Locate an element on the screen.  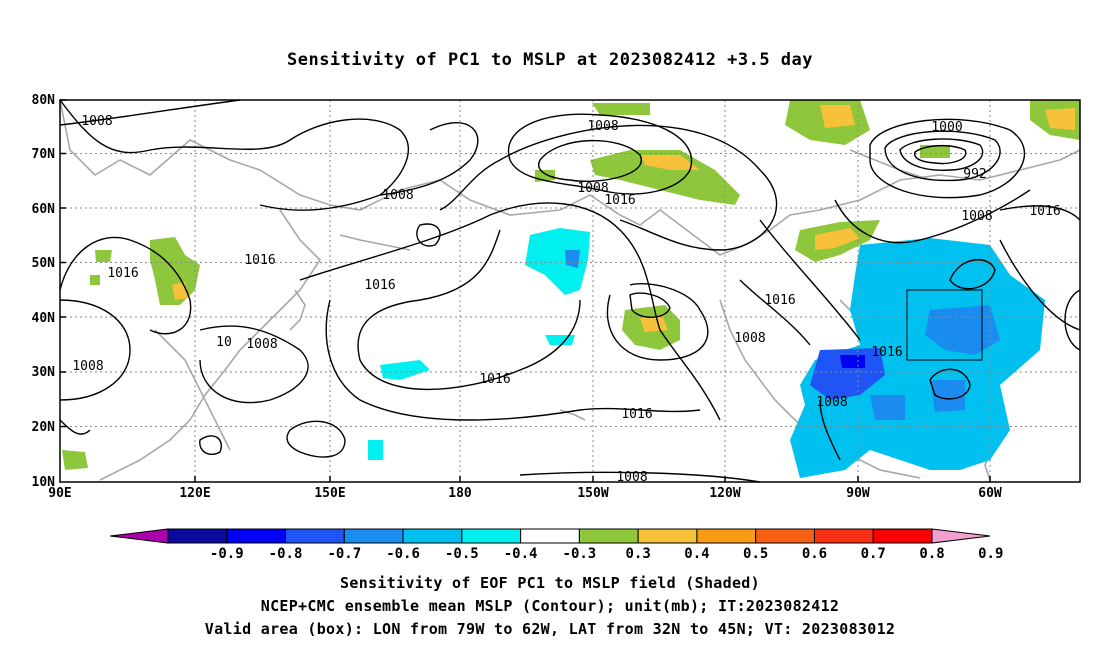
lon-label: 90W is located at coordinates (858, 493).